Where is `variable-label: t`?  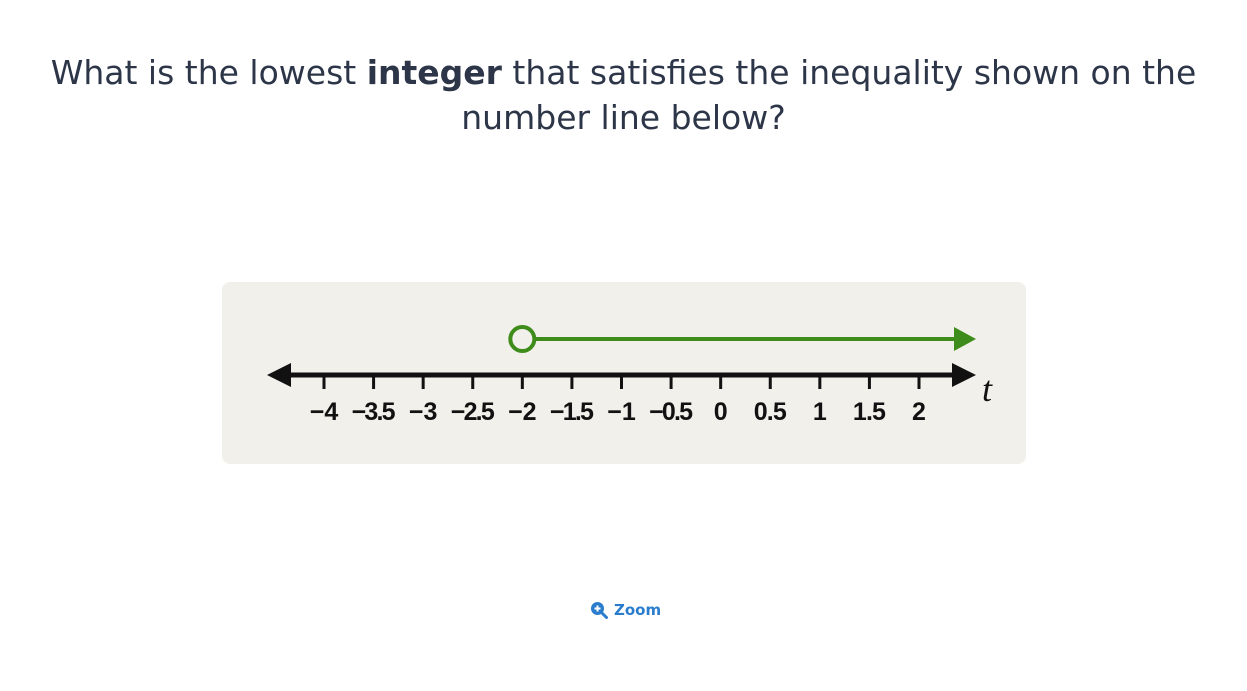 variable-label: t is located at coordinates (987, 389).